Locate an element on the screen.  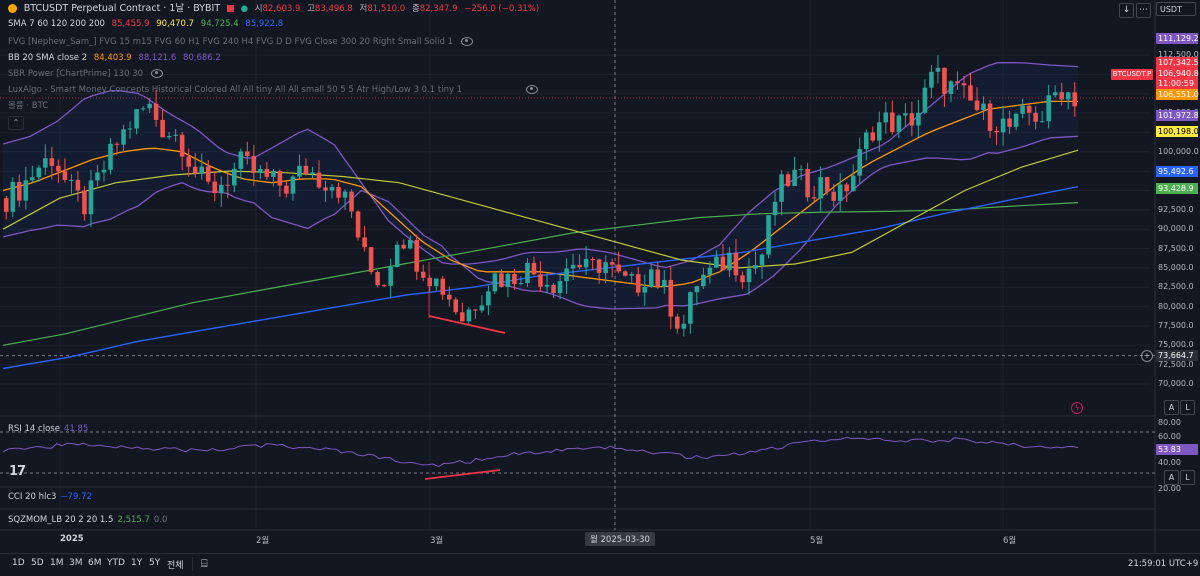
auto-scale-button: A is located at coordinates (1171, 407).